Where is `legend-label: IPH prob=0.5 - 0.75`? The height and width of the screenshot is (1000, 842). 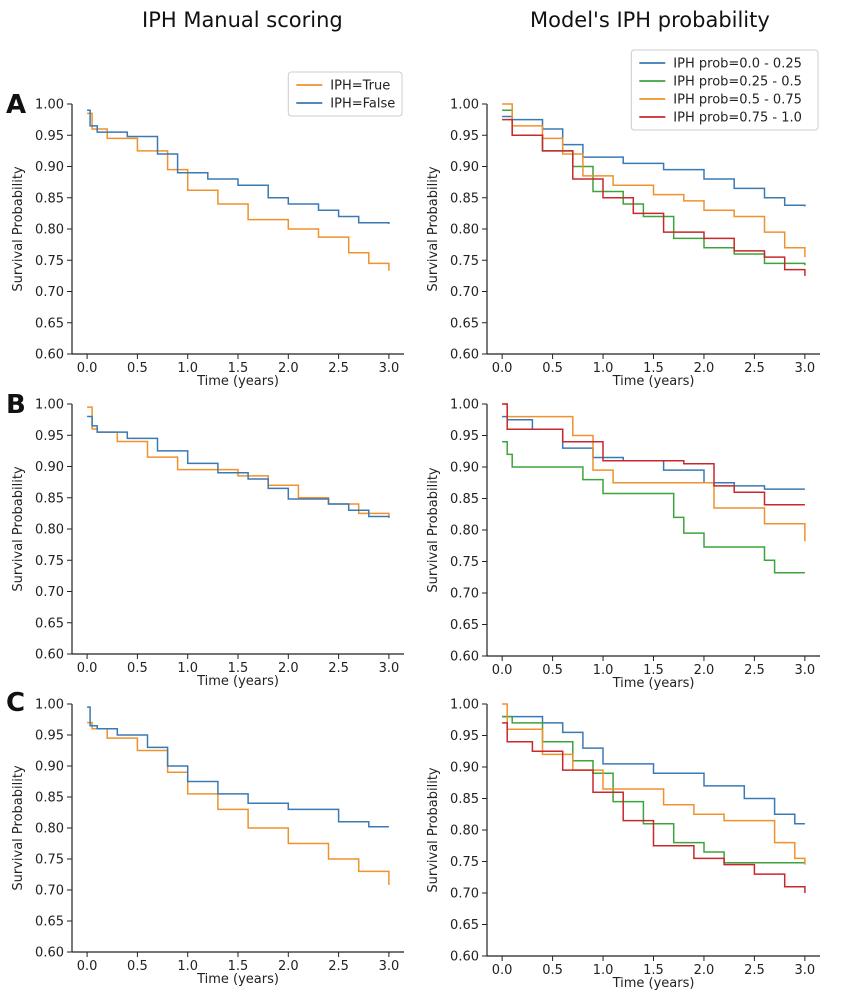
legend-label: IPH prob=0.5 - 0.75 is located at coordinates (737, 100).